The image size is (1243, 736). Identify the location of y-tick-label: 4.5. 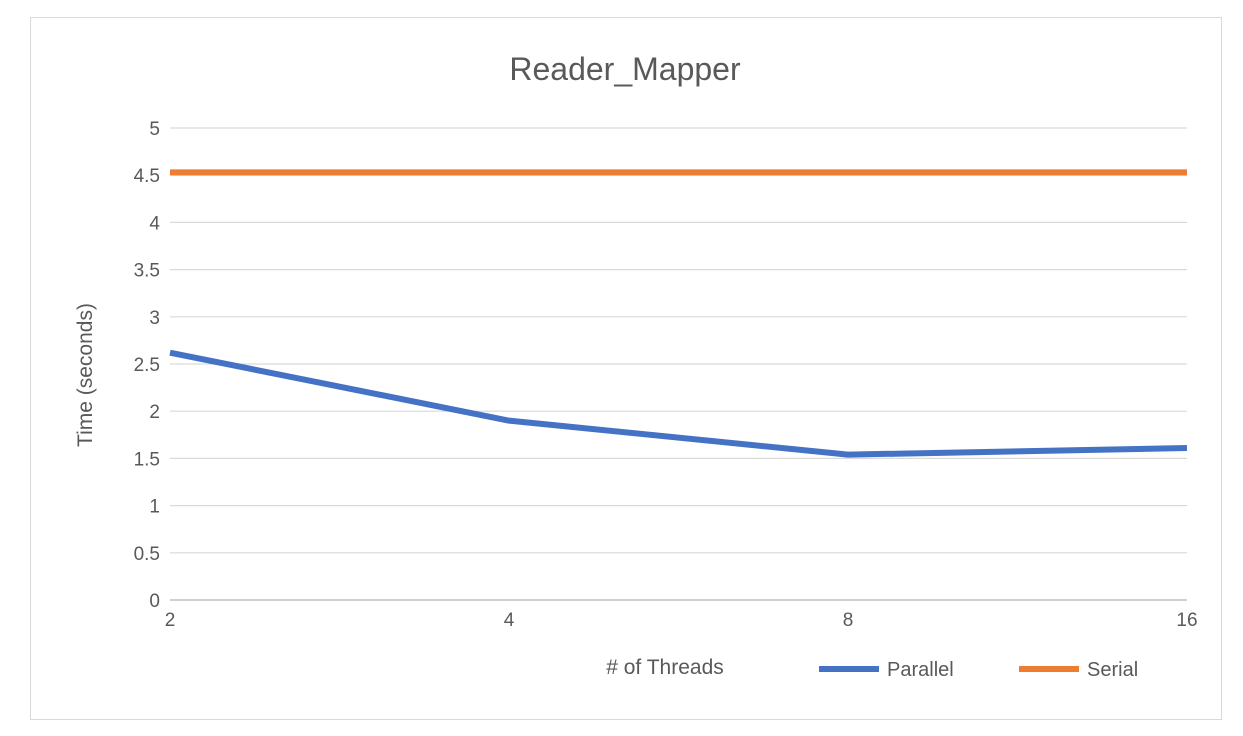
(147, 176).